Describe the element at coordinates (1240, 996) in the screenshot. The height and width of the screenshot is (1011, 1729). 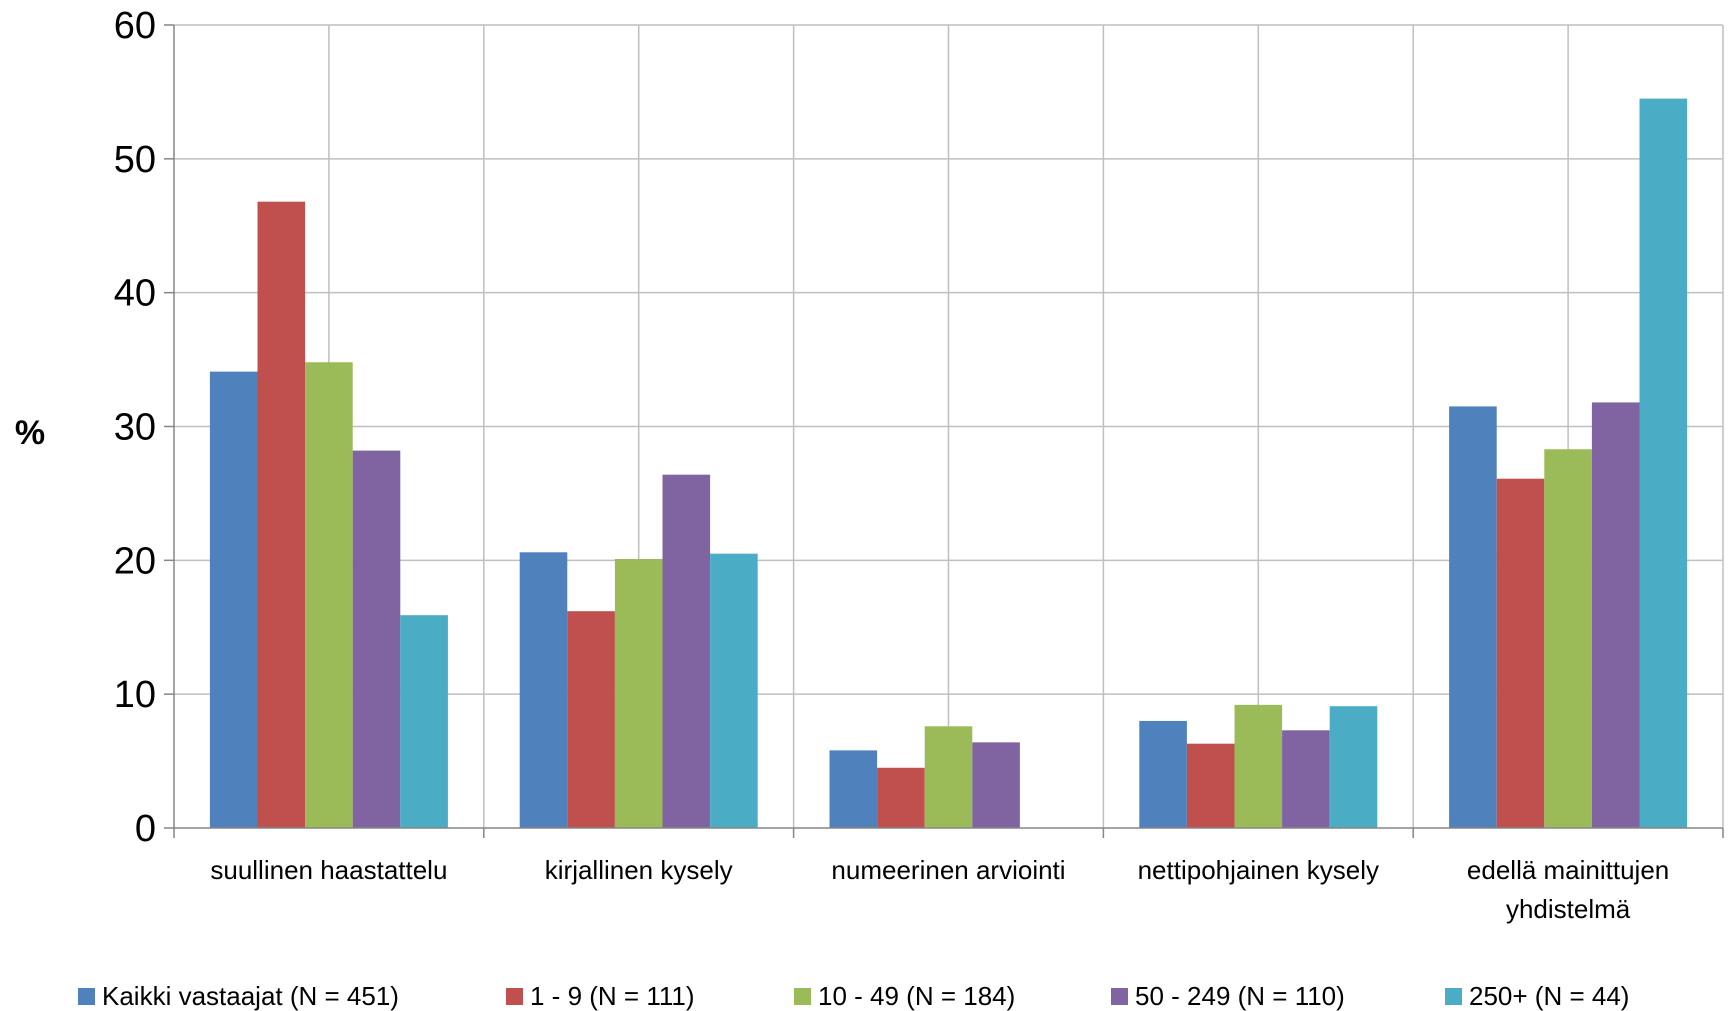
I see `legend-label: 50 - 249 (N = 110)` at that location.